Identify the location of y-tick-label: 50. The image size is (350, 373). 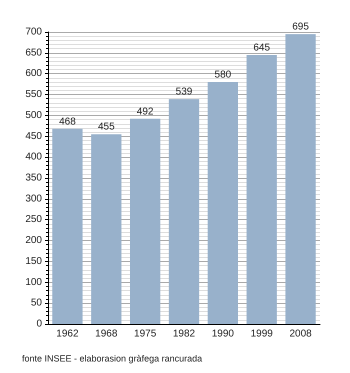
(36, 303).